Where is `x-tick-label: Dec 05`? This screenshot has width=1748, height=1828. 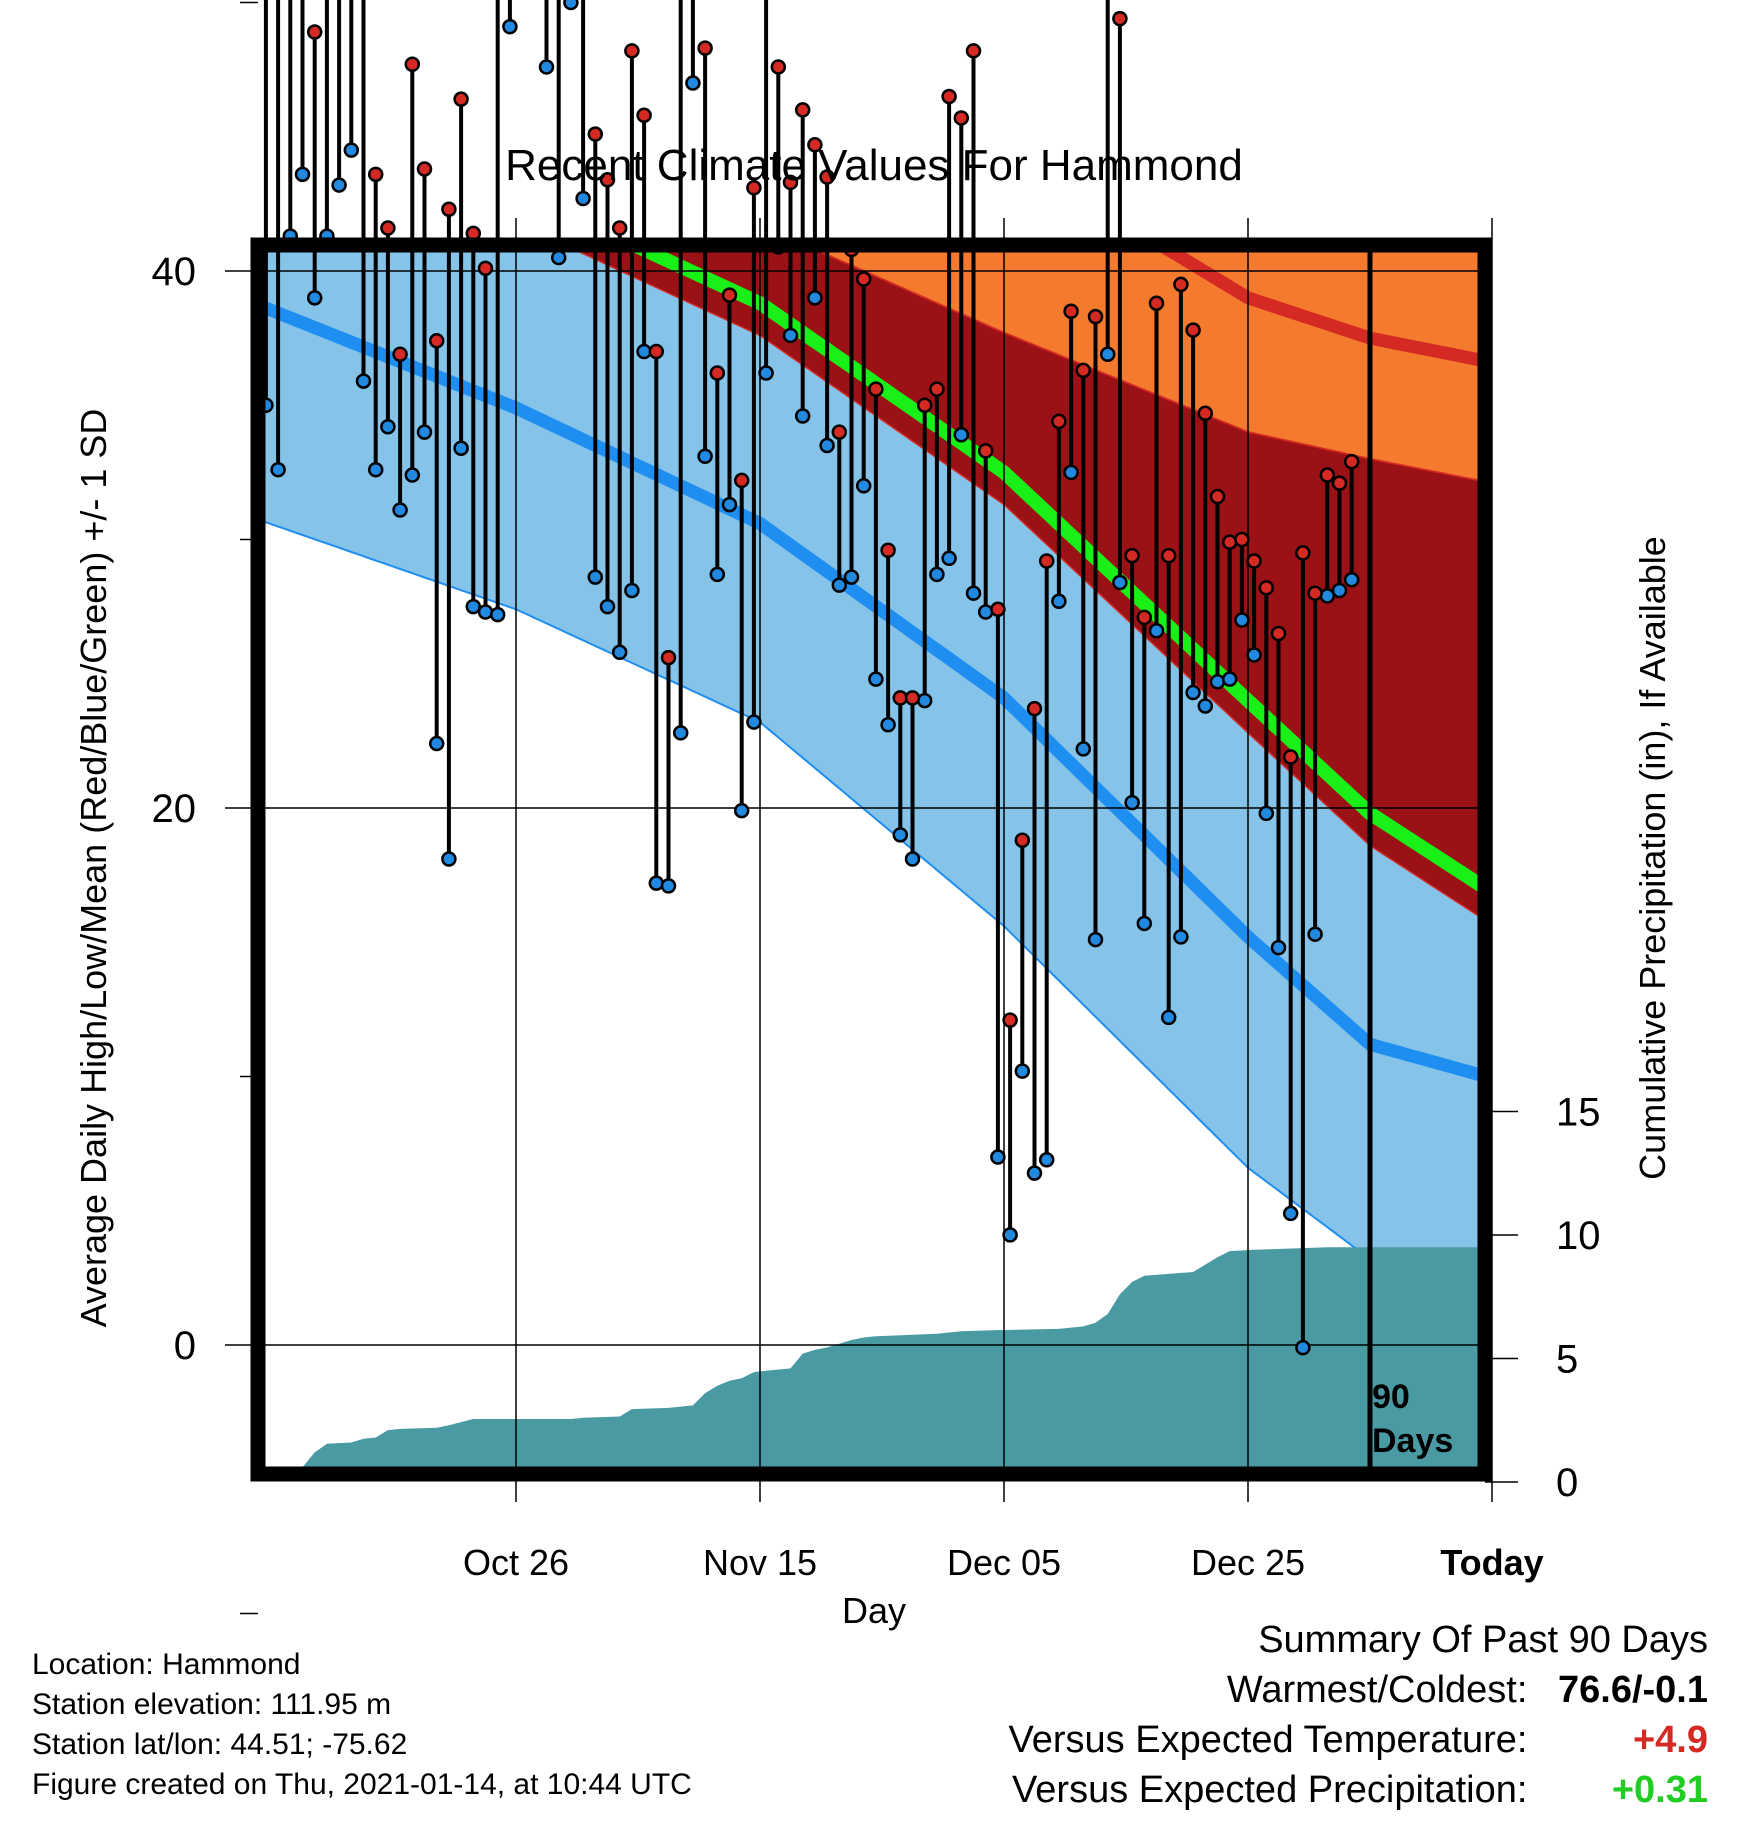 x-tick-label: Dec 05 is located at coordinates (1004, 1562).